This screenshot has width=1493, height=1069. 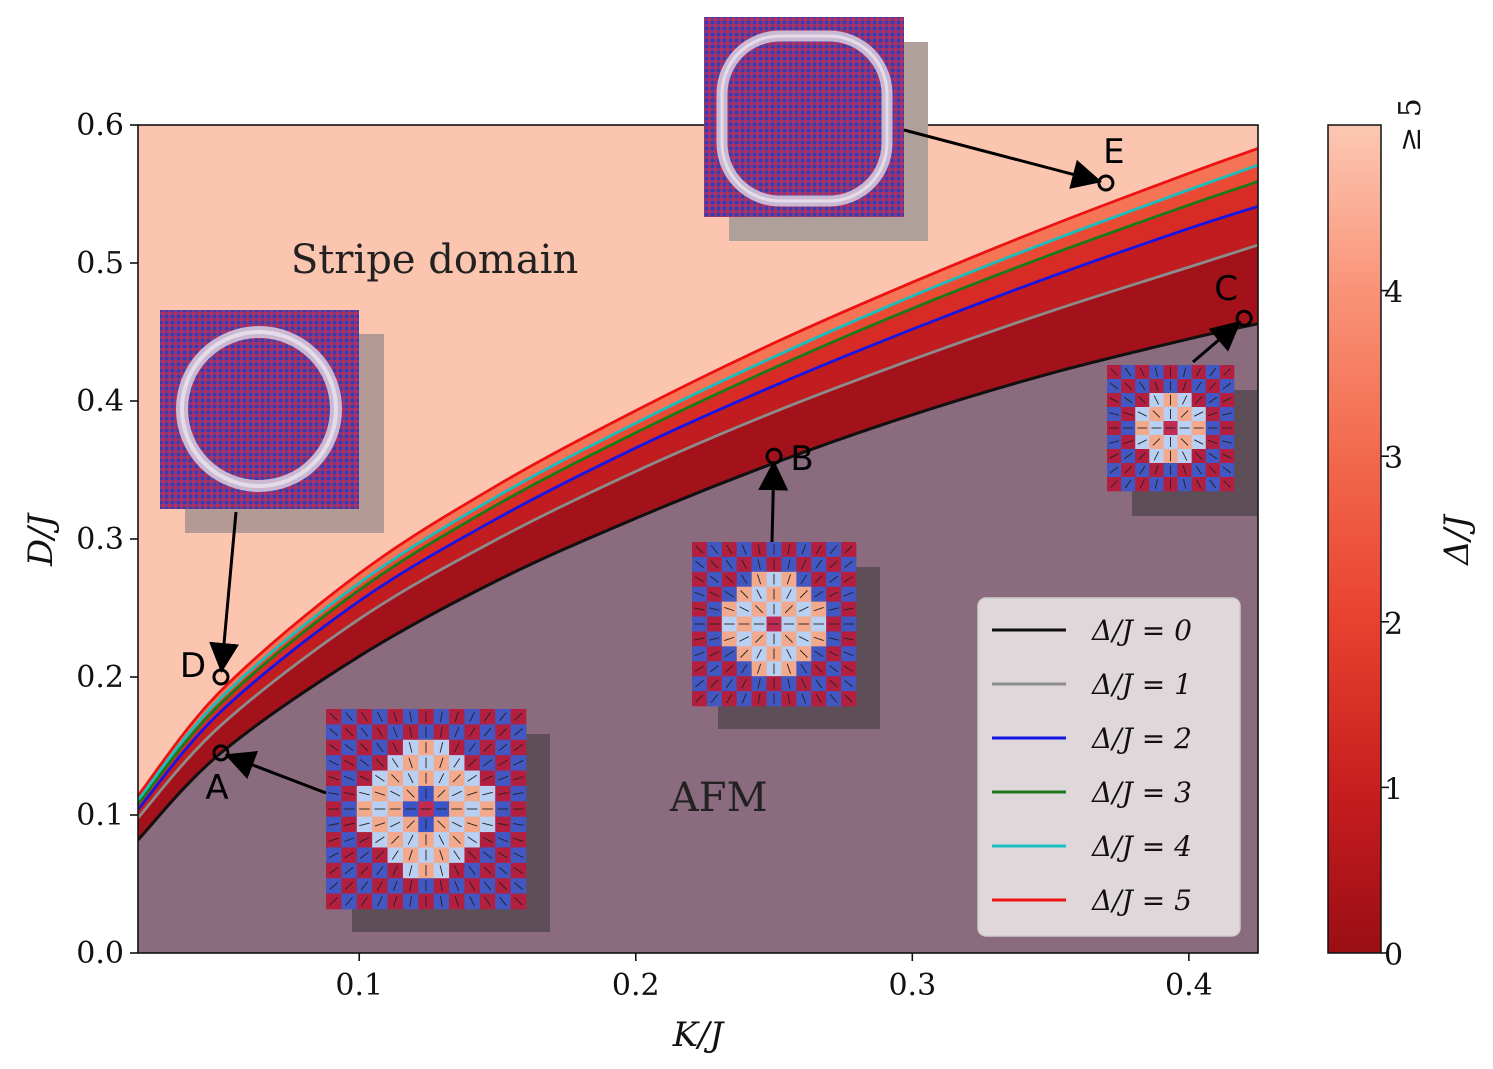 What do you see at coordinates (718, 798) in the screenshot?
I see `afm-label: AFM` at bounding box center [718, 798].